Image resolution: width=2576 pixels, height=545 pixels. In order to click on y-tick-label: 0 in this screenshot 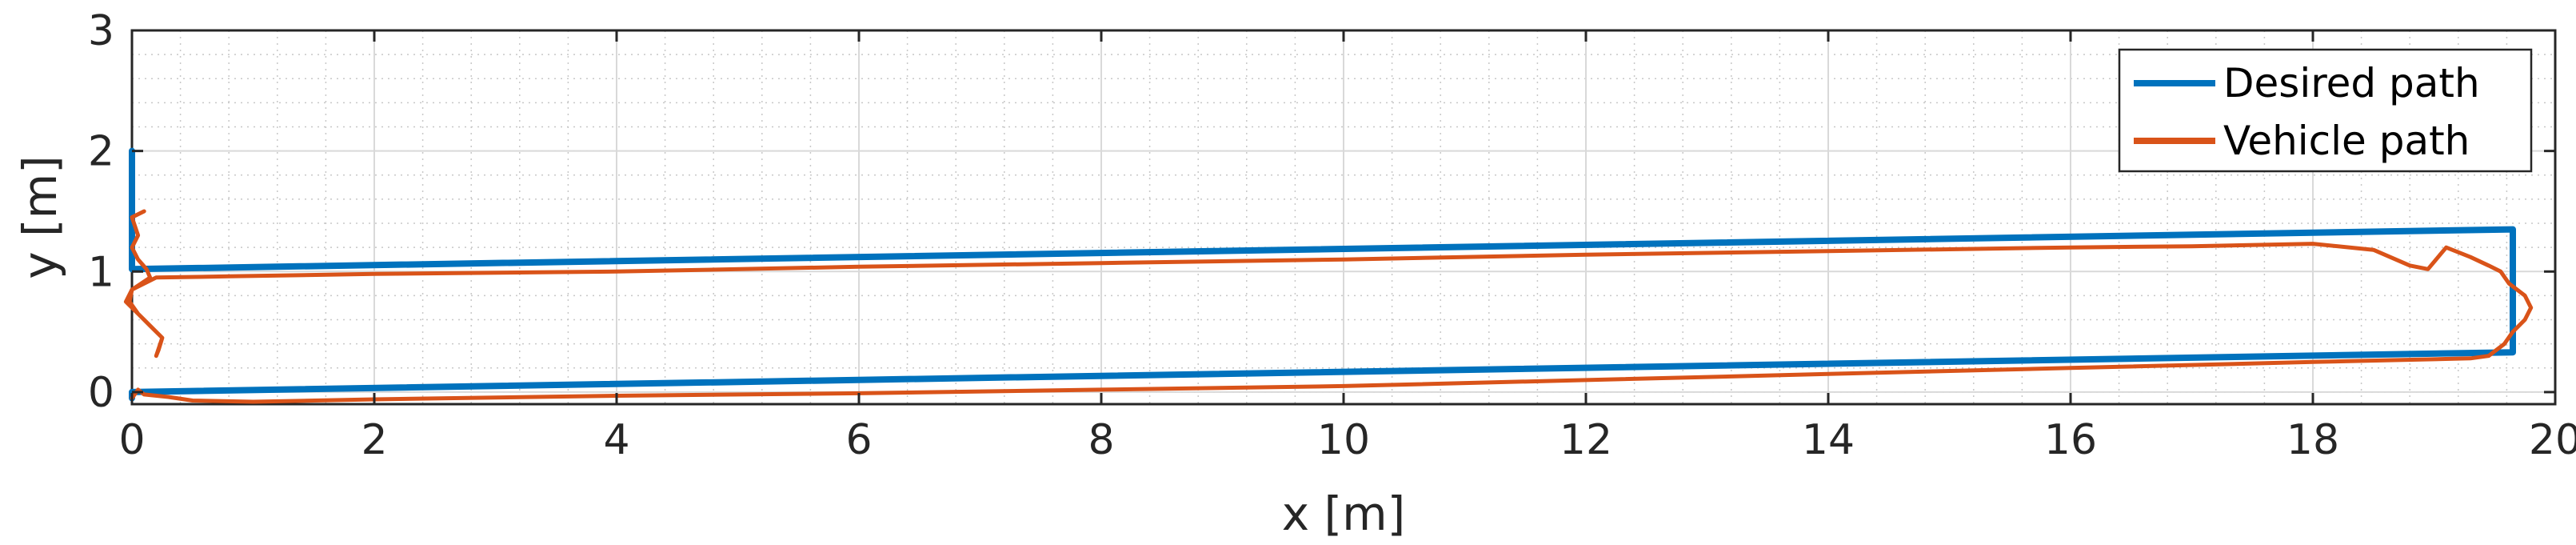, I will do `click(101, 393)`.